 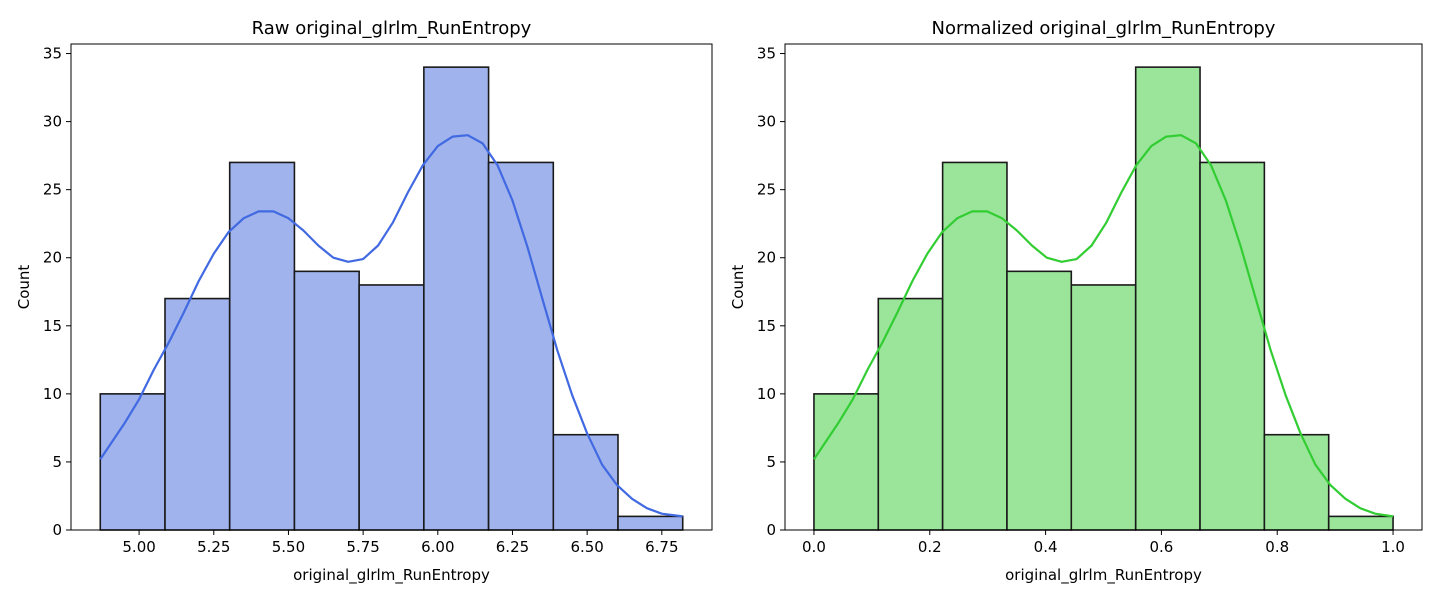 I want to click on x-tick-label: 6.00, so click(x=437, y=547).